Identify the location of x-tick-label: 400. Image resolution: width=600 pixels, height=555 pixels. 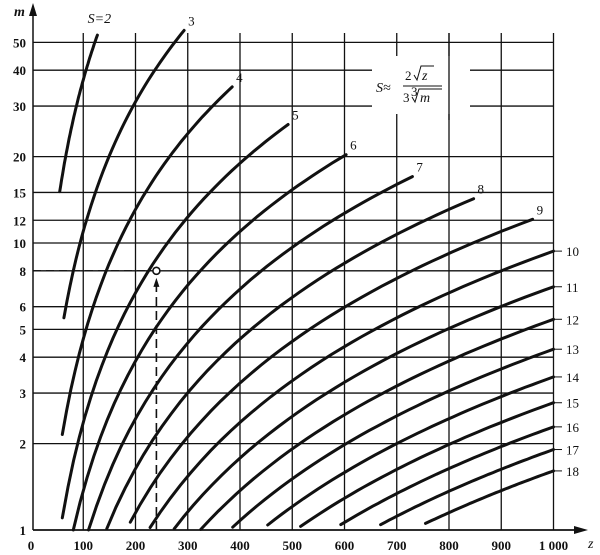
(240, 545).